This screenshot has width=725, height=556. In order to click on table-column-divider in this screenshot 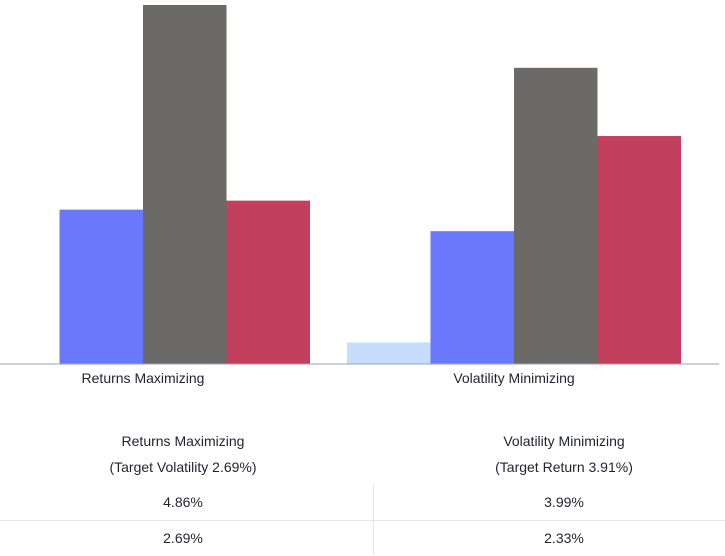, I will do `click(373, 519)`.